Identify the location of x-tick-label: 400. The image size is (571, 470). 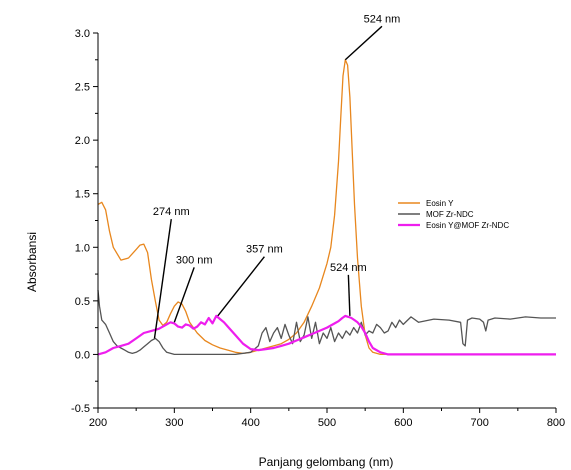
(250, 423).